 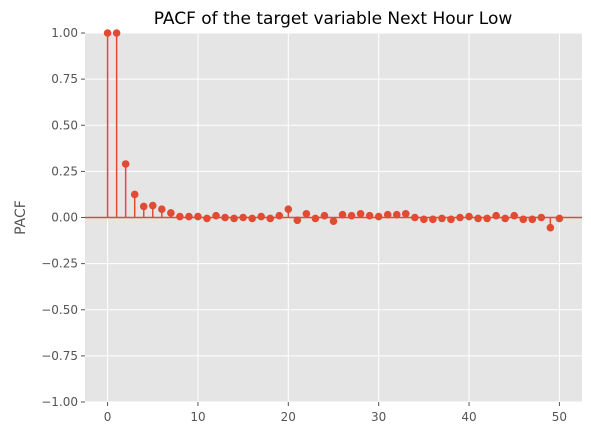 What do you see at coordinates (59, 310) in the screenshot?
I see `y-tick-label: −0.50` at bounding box center [59, 310].